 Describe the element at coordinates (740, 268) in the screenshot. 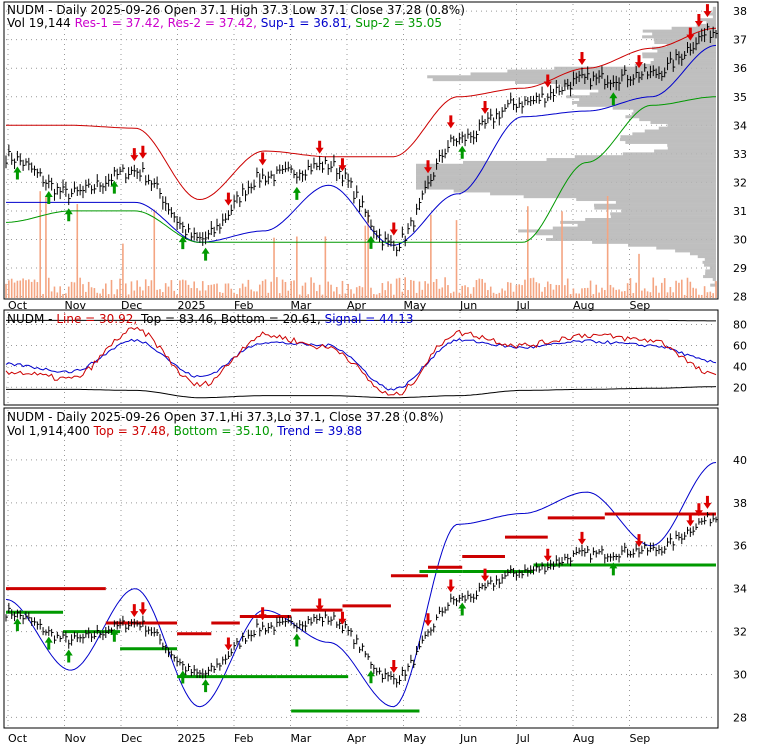

I see `y-tick-price-29: 29` at that location.